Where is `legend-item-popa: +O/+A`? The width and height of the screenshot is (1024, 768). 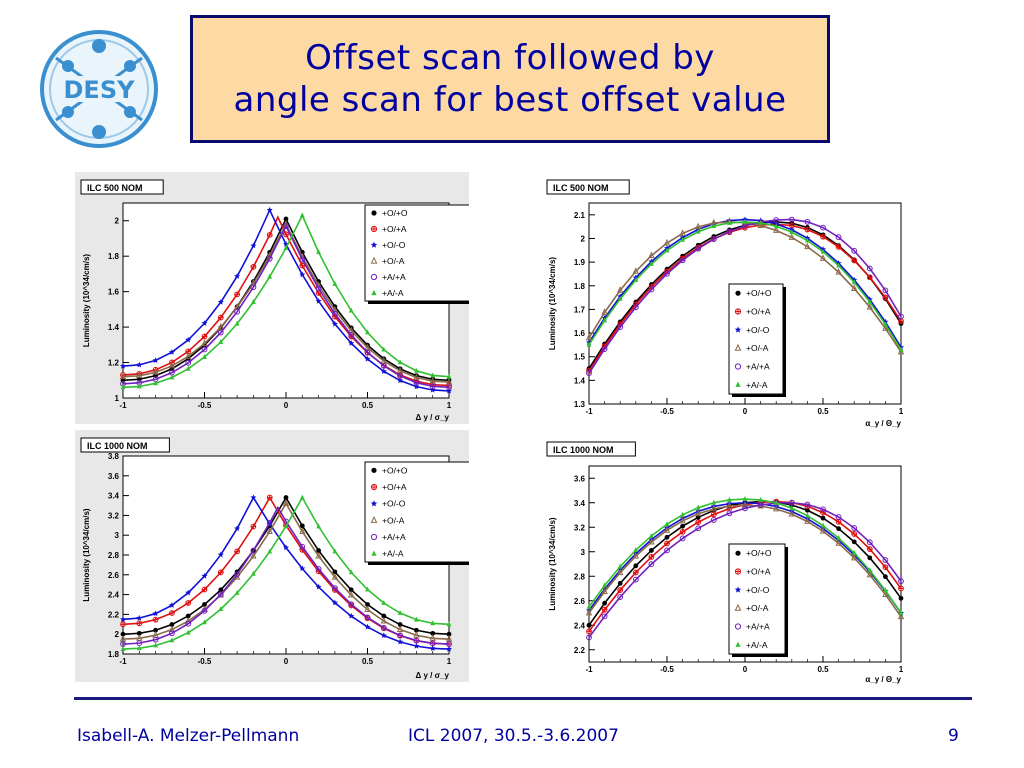
legend-item-popa: +O/+A is located at coordinates (752, 572).